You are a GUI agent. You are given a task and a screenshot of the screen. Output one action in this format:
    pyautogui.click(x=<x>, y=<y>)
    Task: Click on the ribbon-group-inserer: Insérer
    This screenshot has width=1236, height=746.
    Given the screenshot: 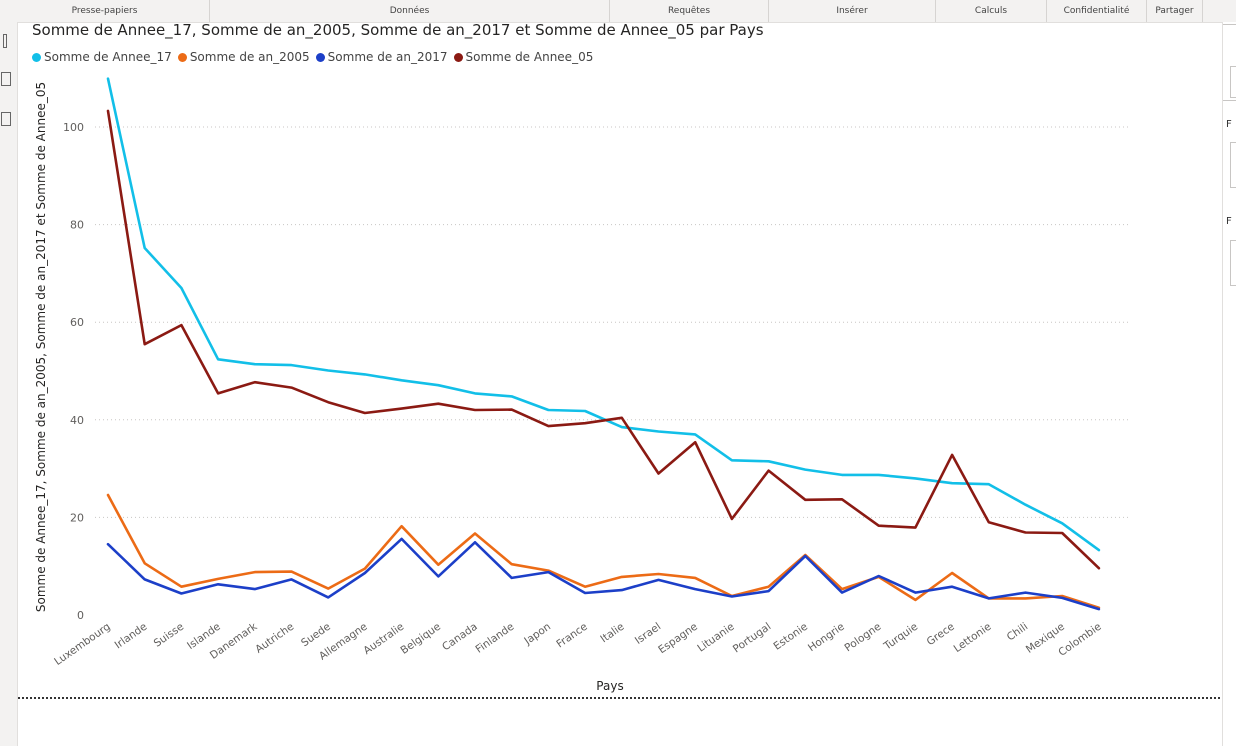 What is the action you would take?
    pyautogui.click(x=852, y=11)
    